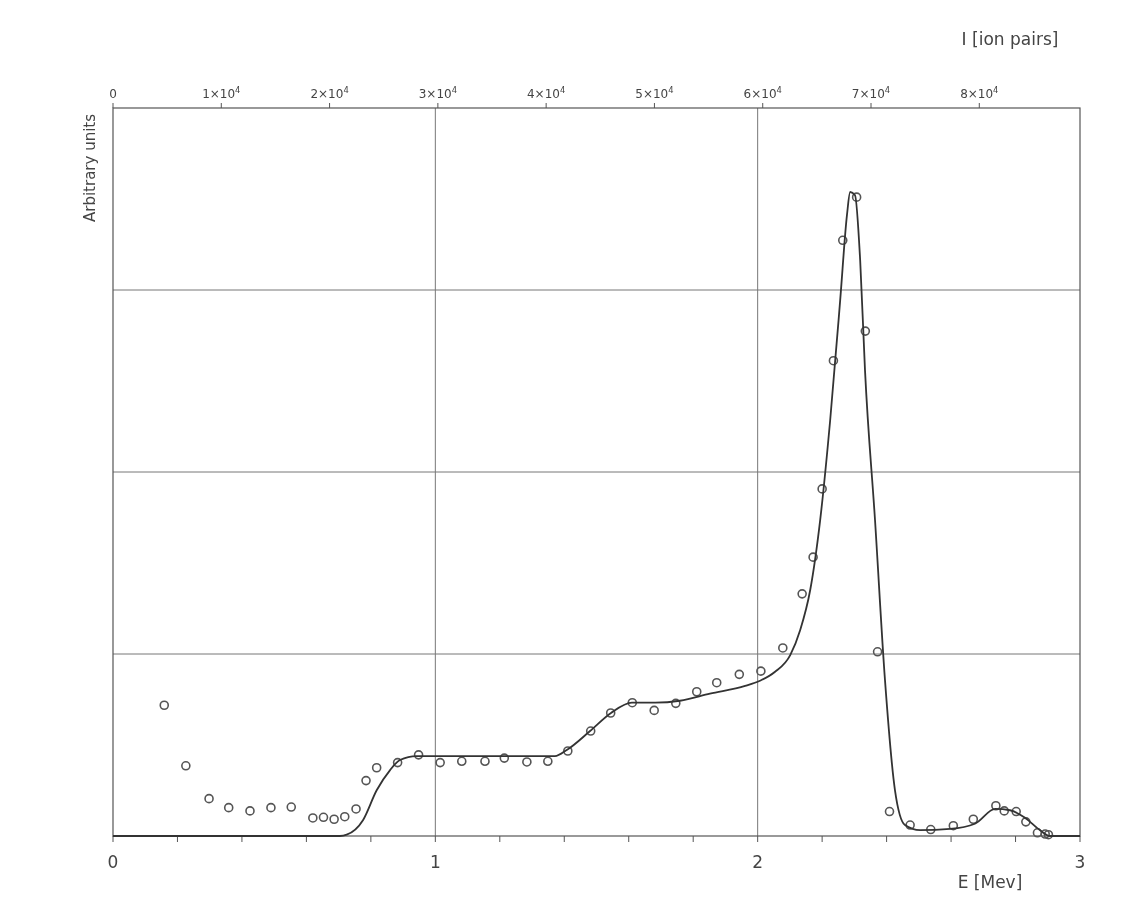  Describe the element at coordinates (990, 882) in the screenshot. I see `x-axis-title: E [Mev]` at that location.